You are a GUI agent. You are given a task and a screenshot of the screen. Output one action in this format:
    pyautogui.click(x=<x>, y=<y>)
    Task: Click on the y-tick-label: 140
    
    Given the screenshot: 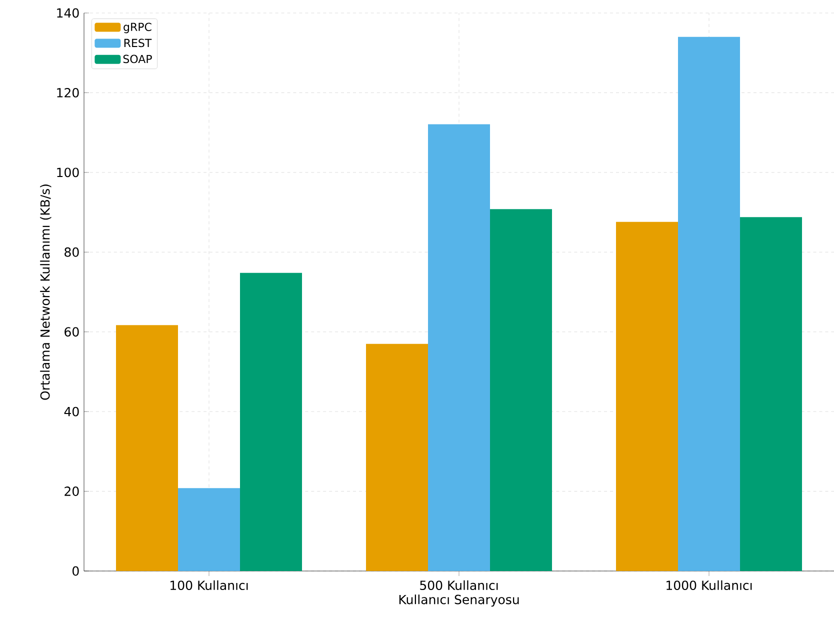 What is the action you would take?
    pyautogui.click(x=68, y=13)
    